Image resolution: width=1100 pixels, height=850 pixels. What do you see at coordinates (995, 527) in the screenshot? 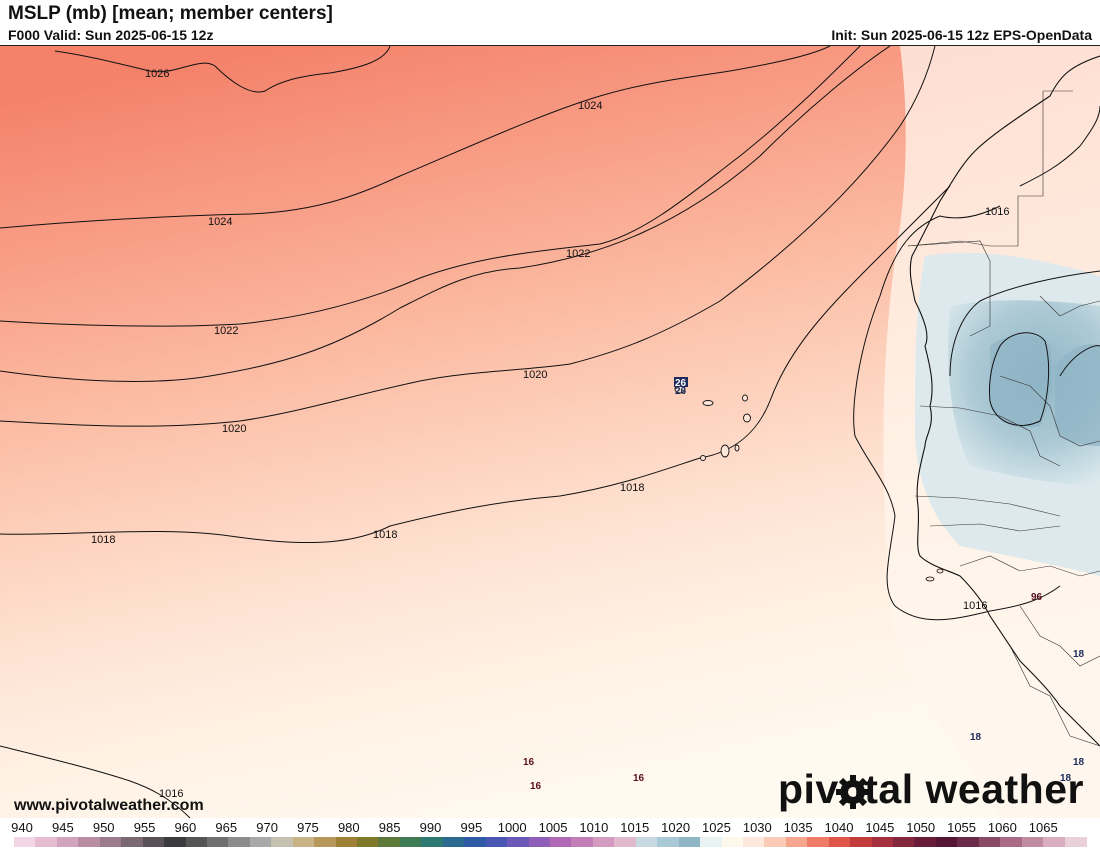
I see `border-guinea` at bounding box center [995, 527].